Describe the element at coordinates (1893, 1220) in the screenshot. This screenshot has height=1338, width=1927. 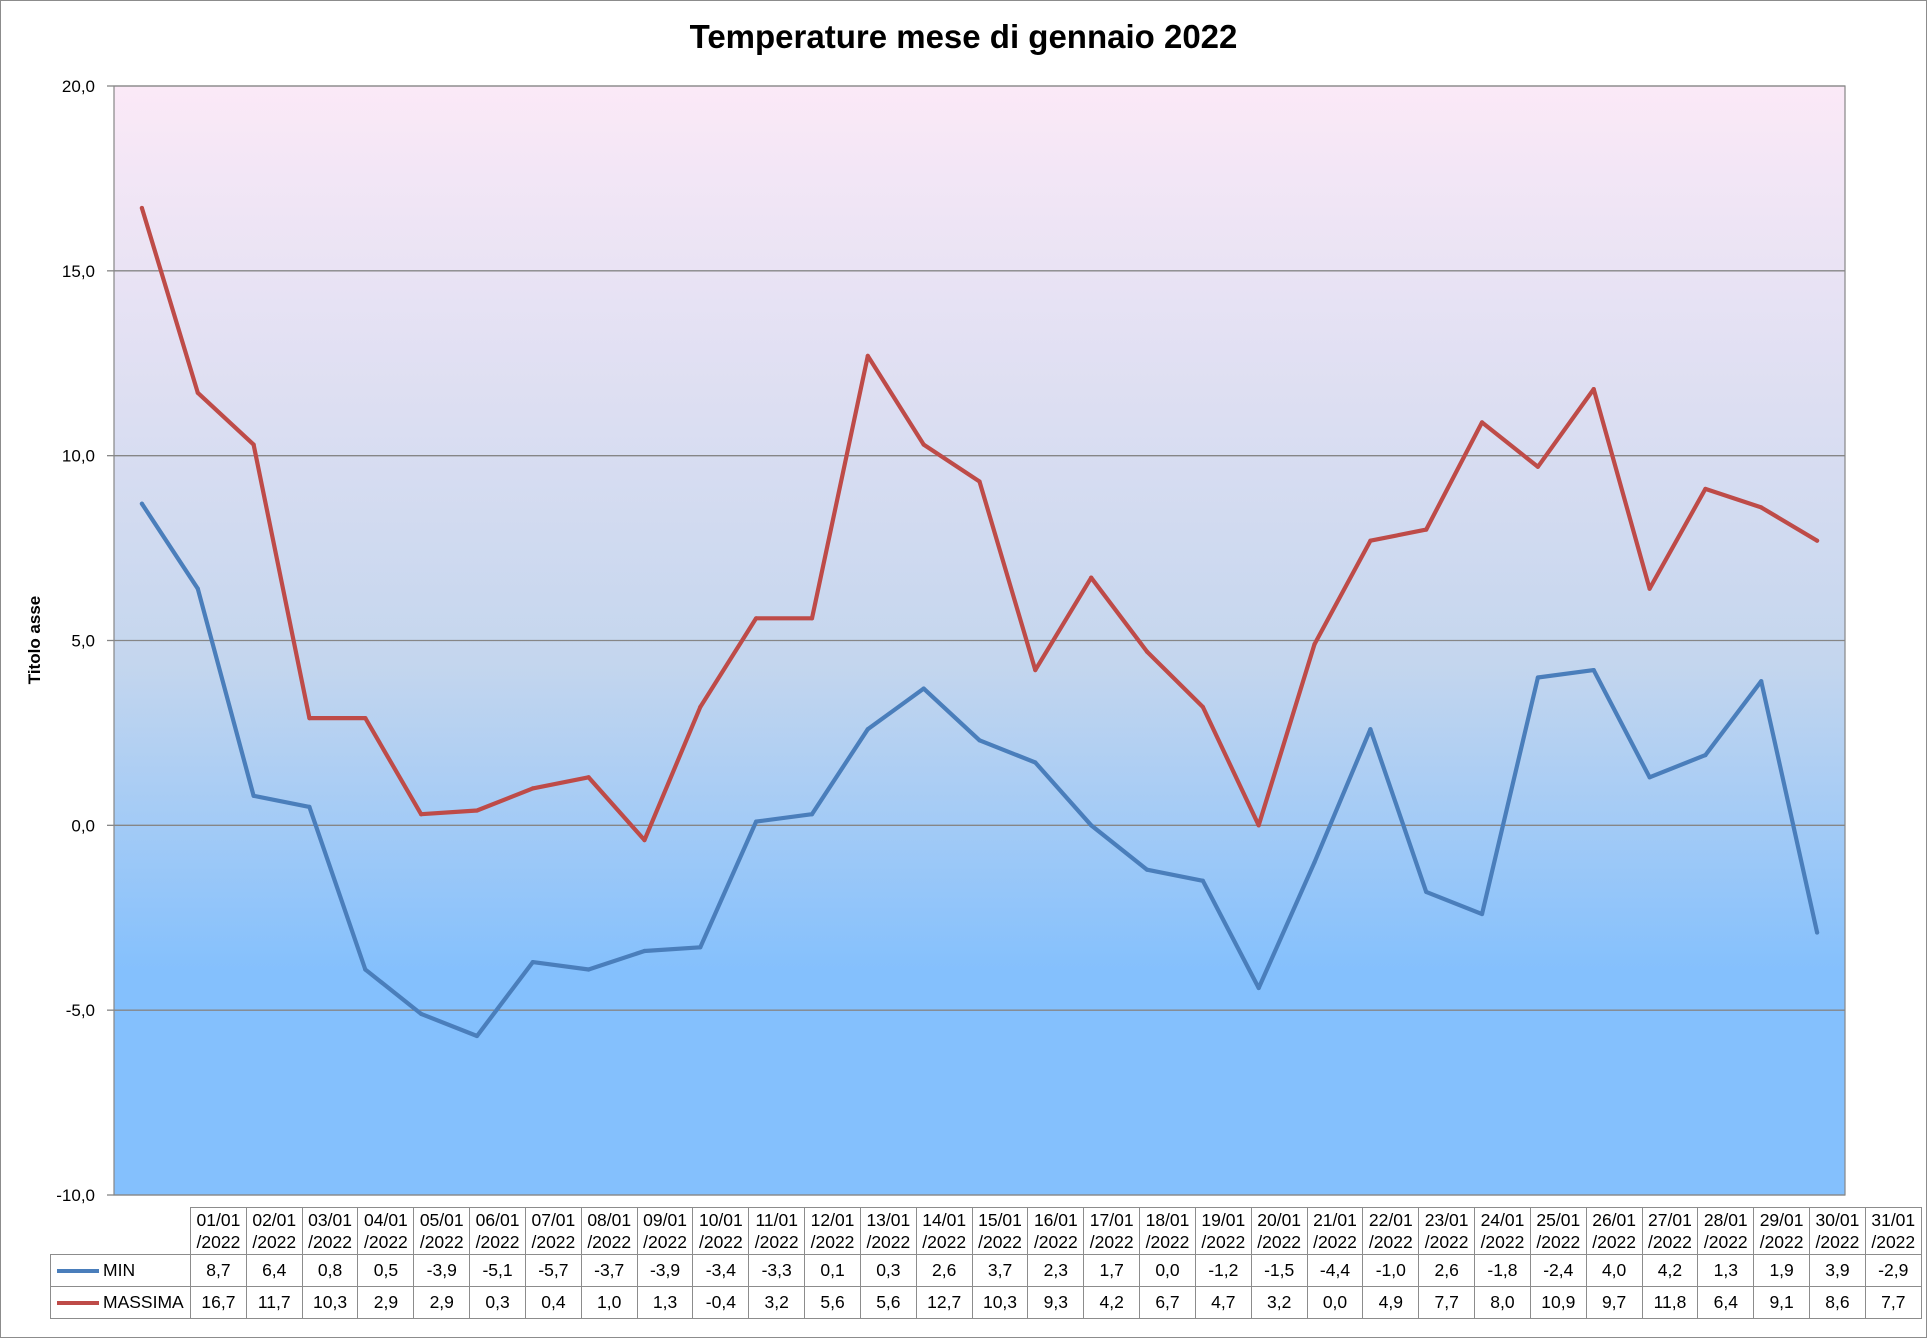
I see `x-category-label-line: 31/01` at that location.